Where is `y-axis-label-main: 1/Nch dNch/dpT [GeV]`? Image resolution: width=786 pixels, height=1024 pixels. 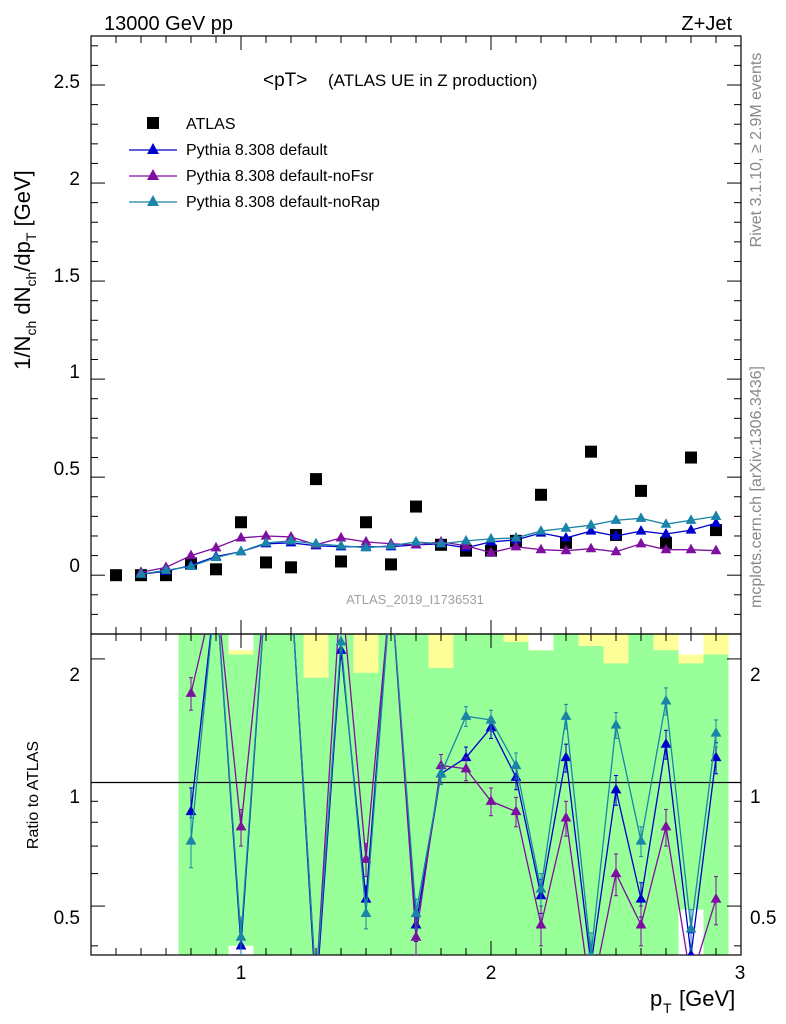 y-axis-label-main: 1/Nch dNch/dpT [GeV] is located at coordinates (24, 270).